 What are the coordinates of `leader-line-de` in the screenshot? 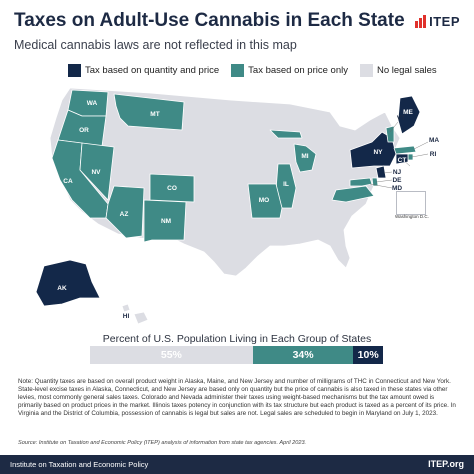 It's located at (384, 181).